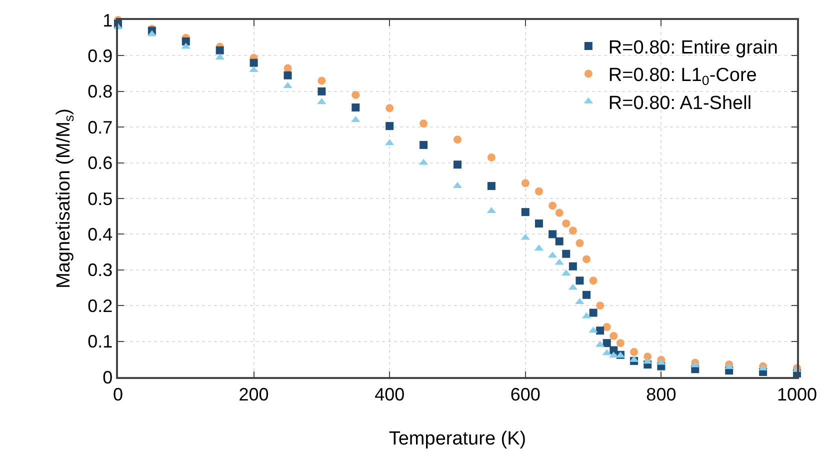 This screenshot has height=459, width=827. I want to click on x-tick-label: 400, so click(389, 394).